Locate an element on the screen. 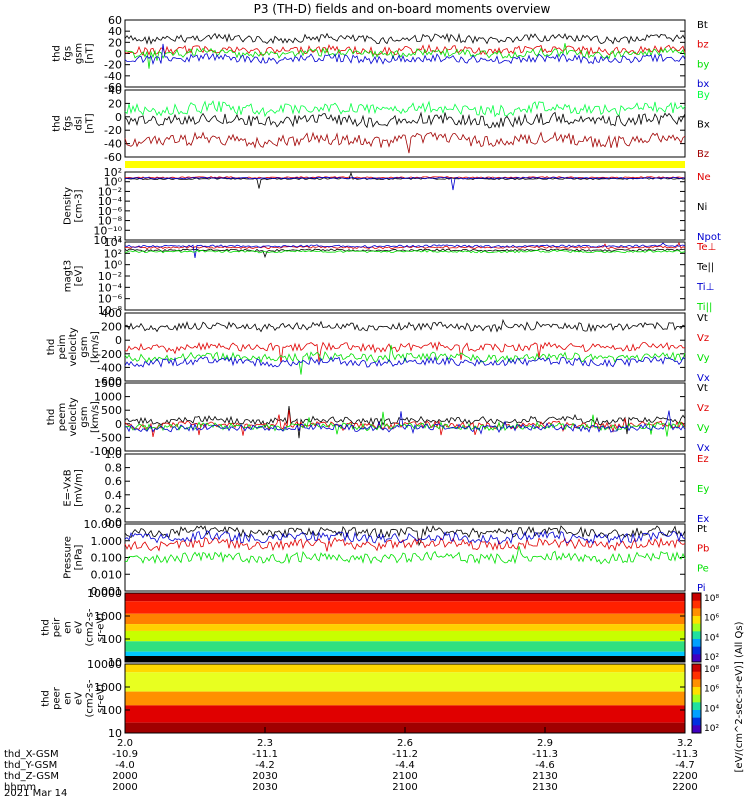  legend-label: Vz is located at coordinates (703, 338).